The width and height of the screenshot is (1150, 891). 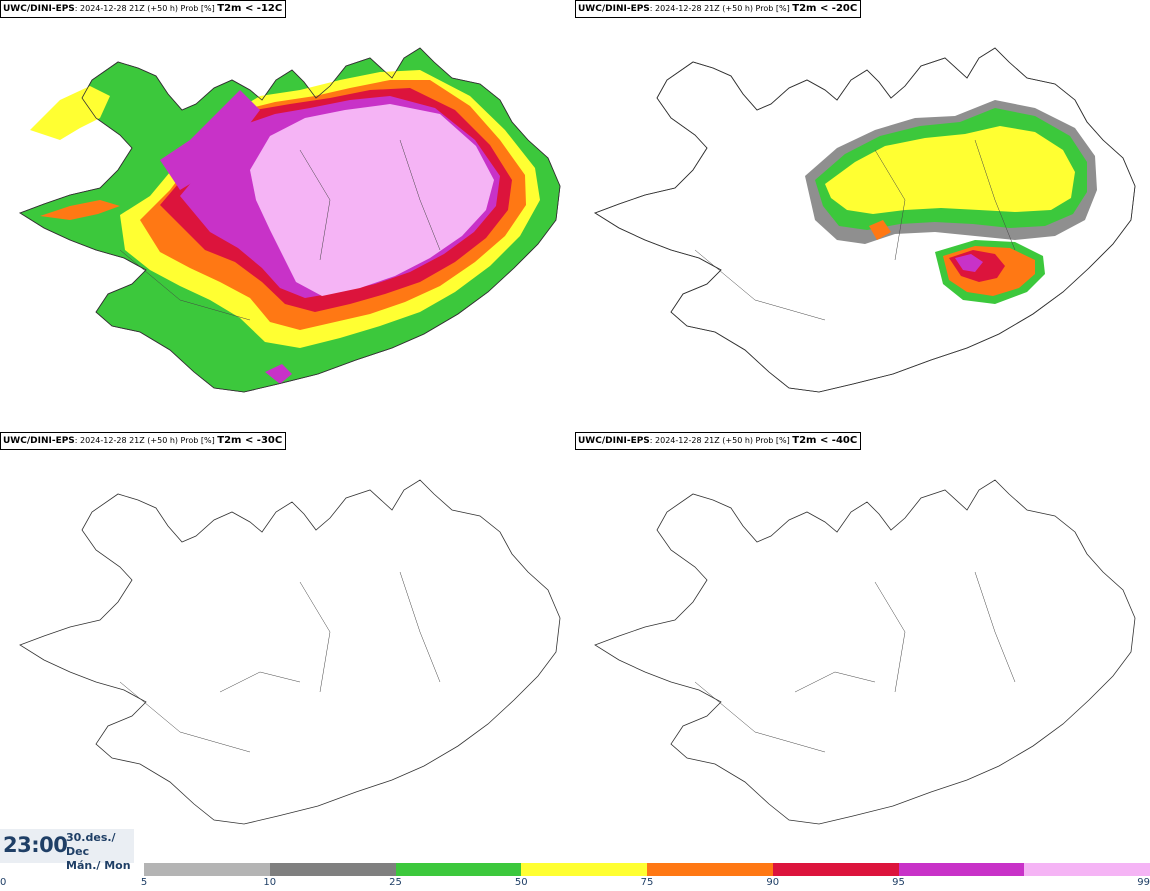 What do you see at coordinates (395, 882) in the screenshot?
I see `legend-tick-label: 25` at bounding box center [395, 882].